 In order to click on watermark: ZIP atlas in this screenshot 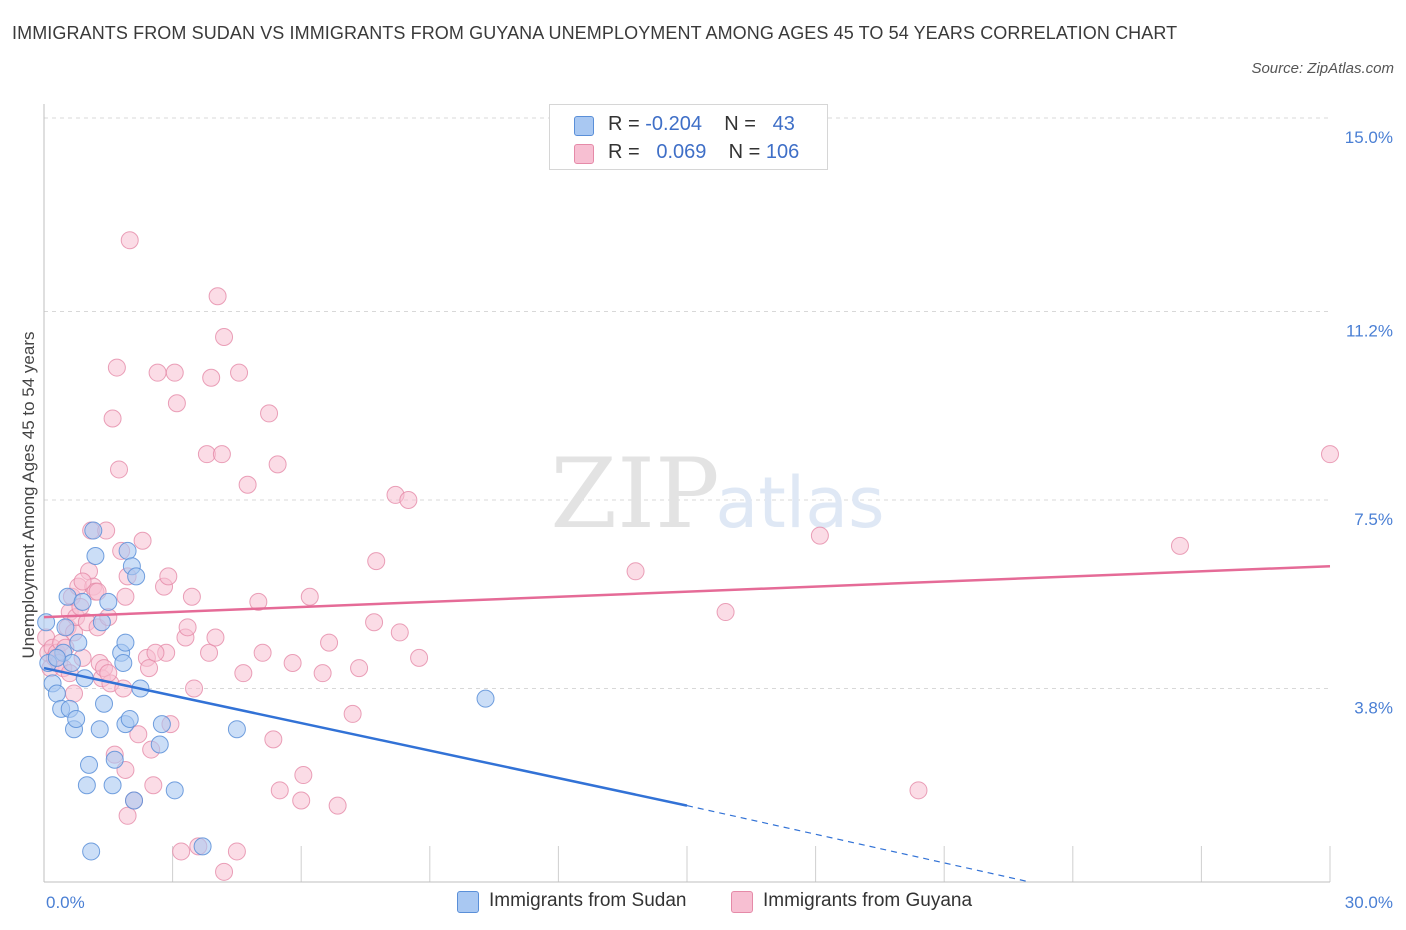, I will do `click(717, 494)`.